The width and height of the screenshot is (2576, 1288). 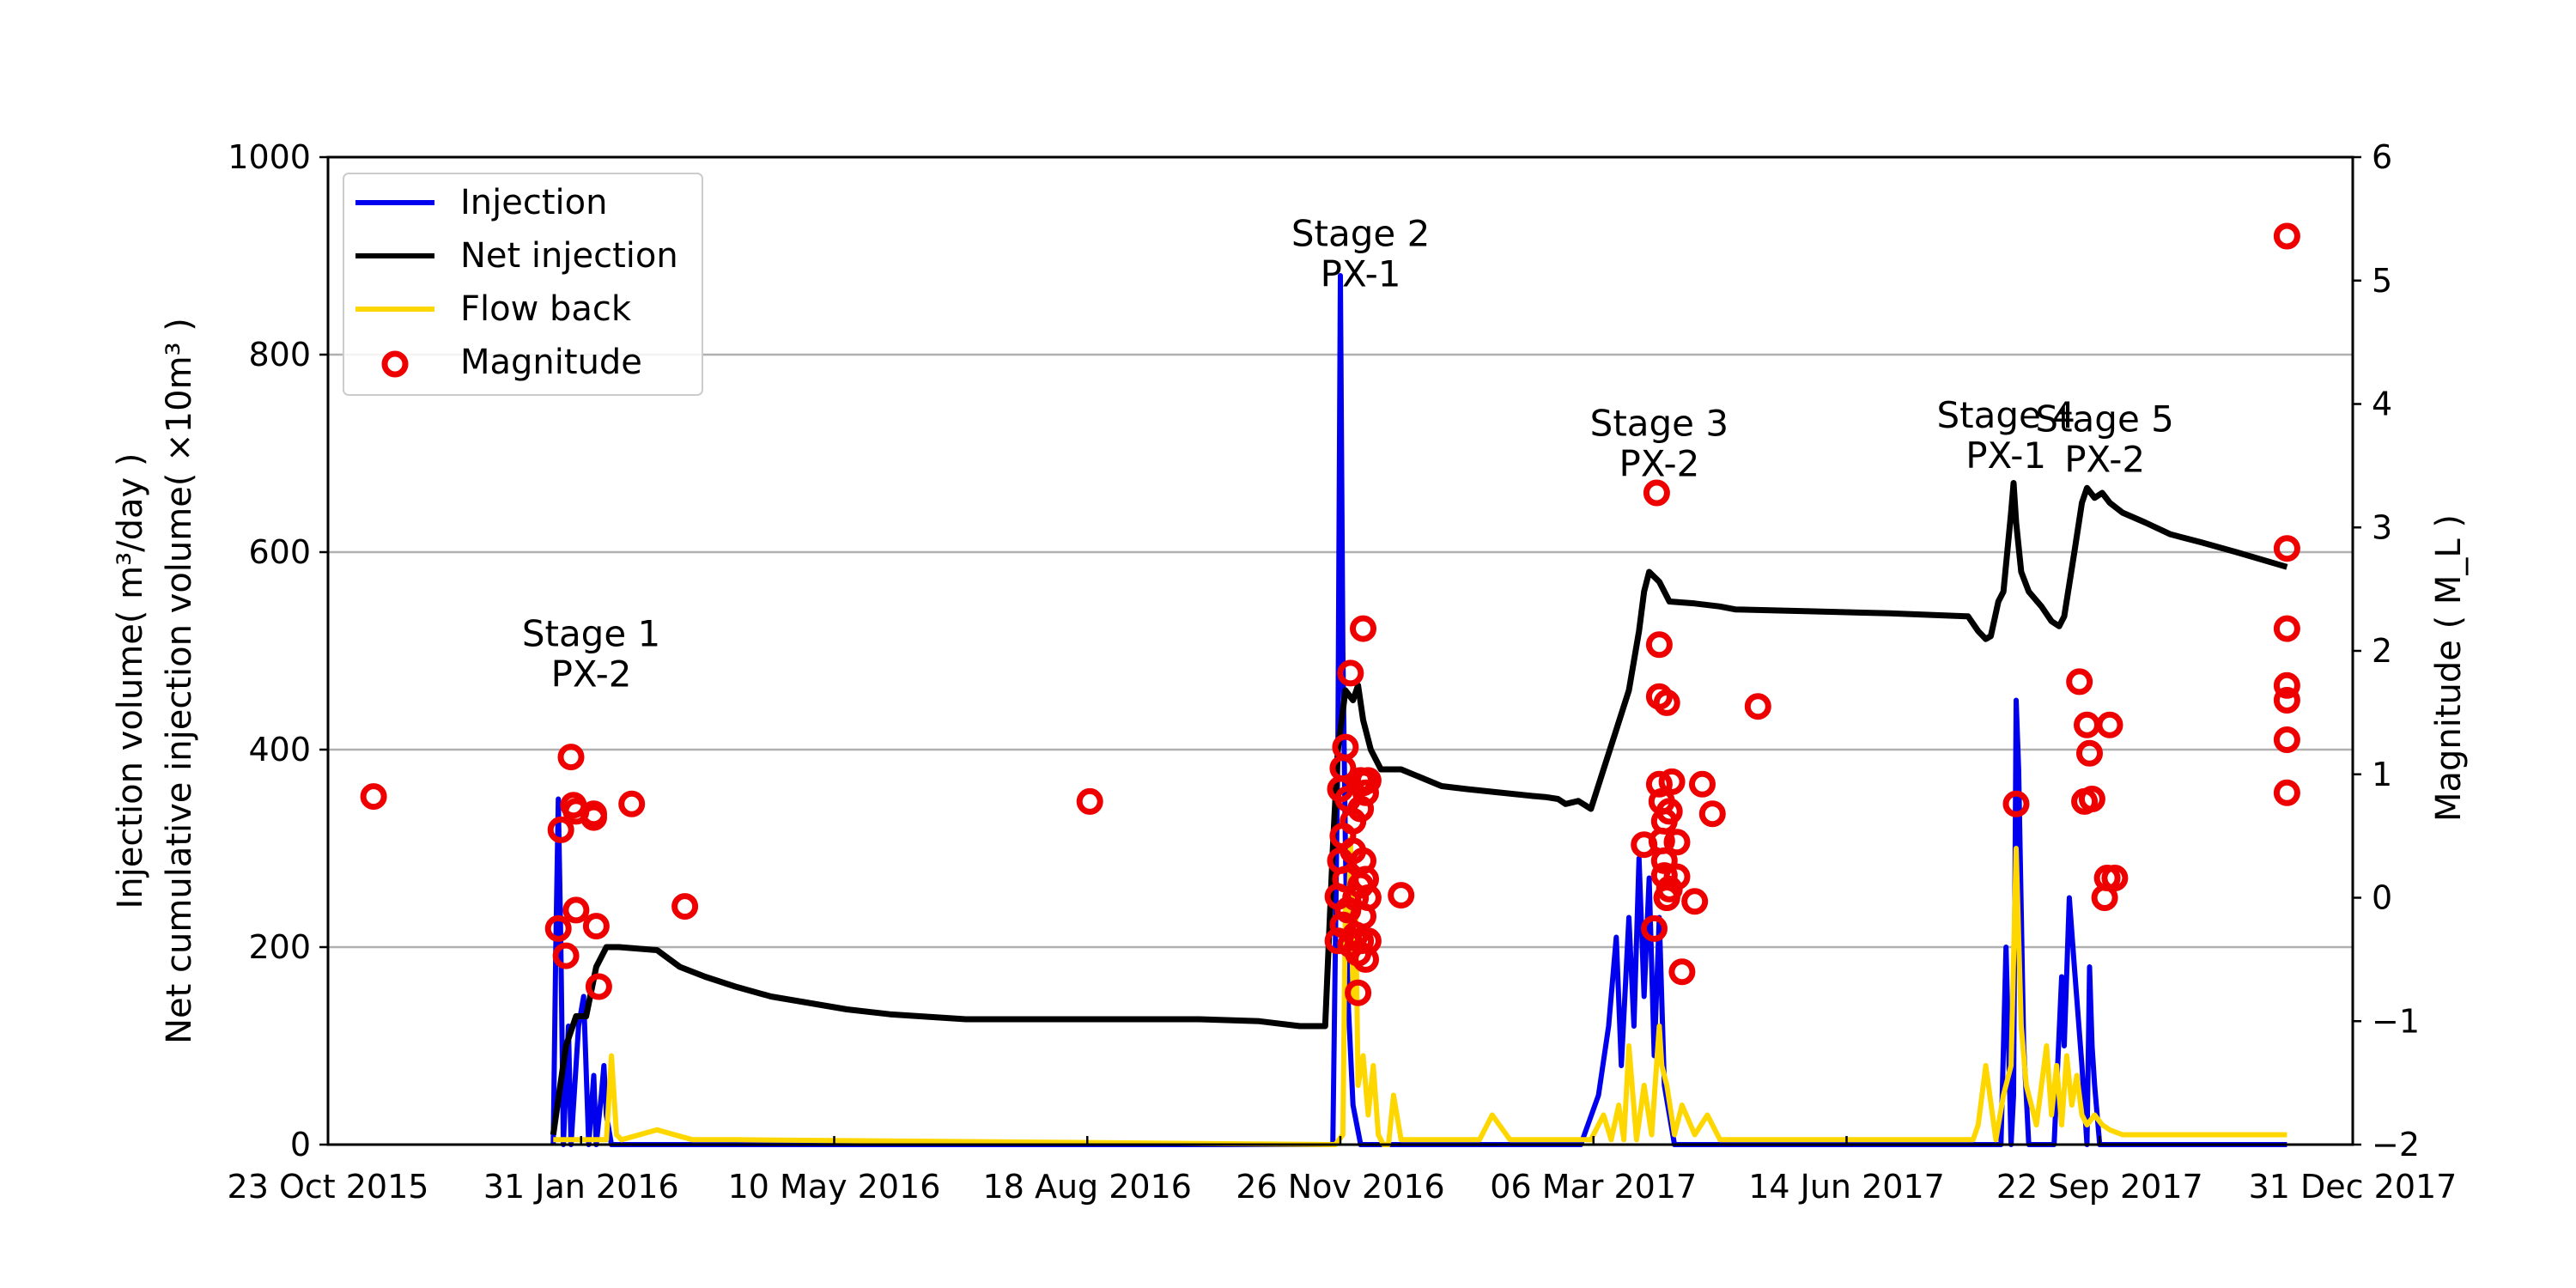 I want to click on x-tick-label: 22 Sep 2017, so click(x=2099, y=1187).